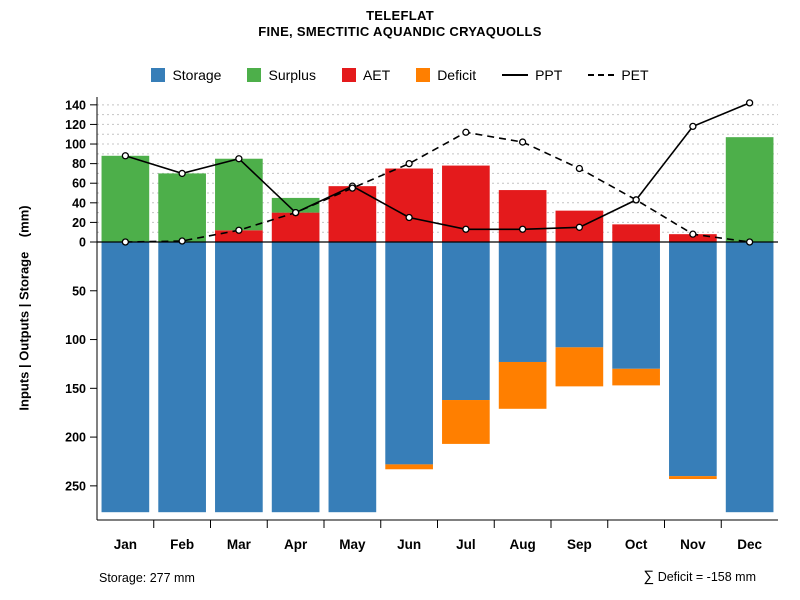 Image resolution: width=800 pixels, height=600 pixels. What do you see at coordinates (400, 31) in the screenshot?
I see `chart-subtitle: FINE, SMECTITIC AQUANDIC CRYAQUOLLS` at bounding box center [400, 31].